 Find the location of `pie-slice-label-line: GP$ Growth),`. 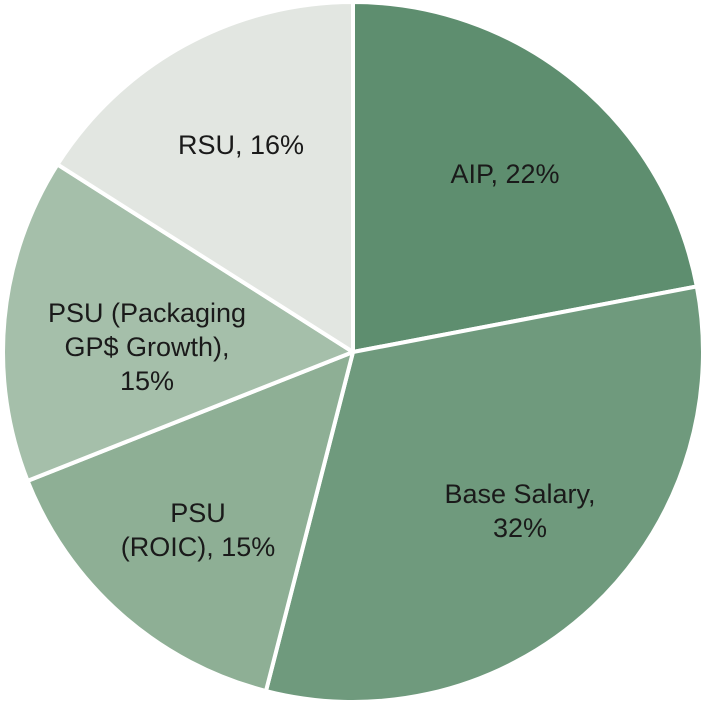

pie-slice-label-line: GP$ Growth), is located at coordinates (146, 347).